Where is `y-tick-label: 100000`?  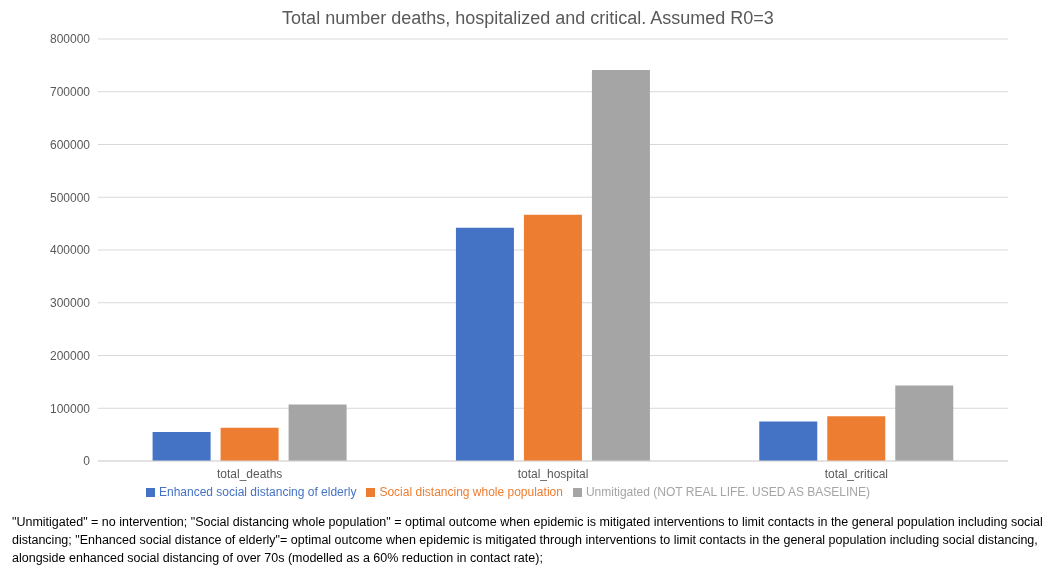
y-tick-label: 100000 is located at coordinates (70, 408).